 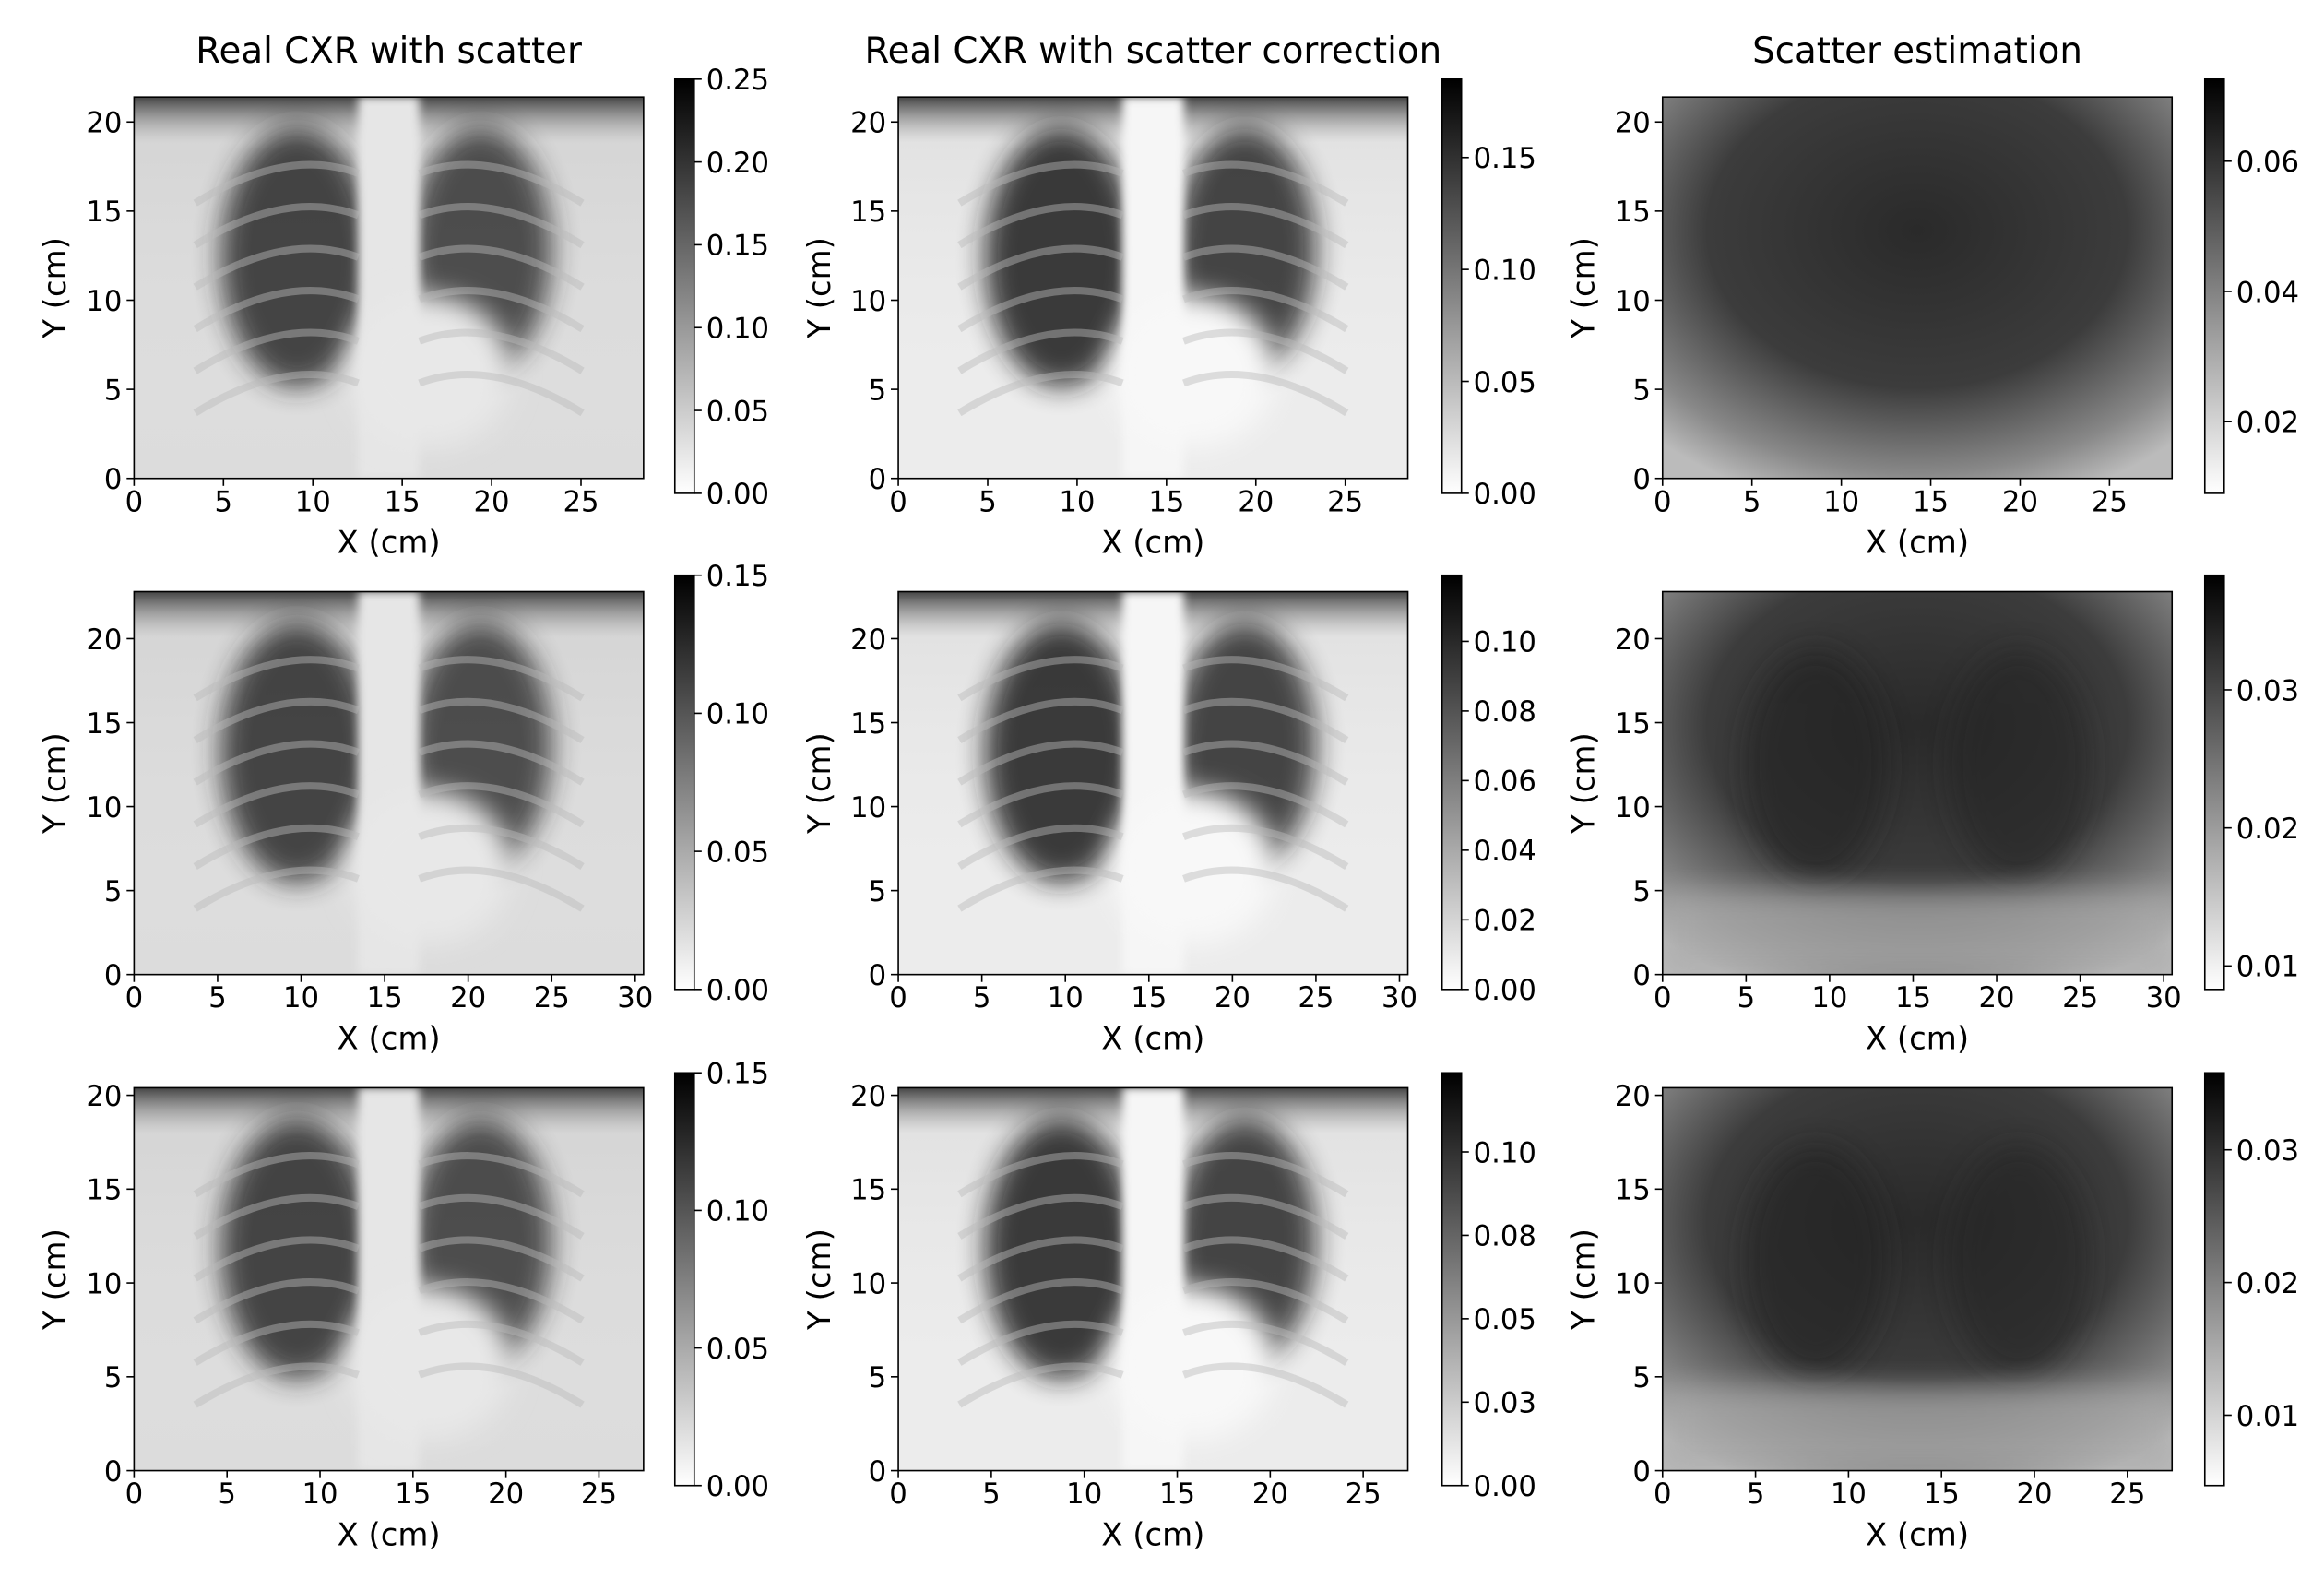 I want to click on colorbar-tick-label: 0.10, so click(x=737, y=1212).